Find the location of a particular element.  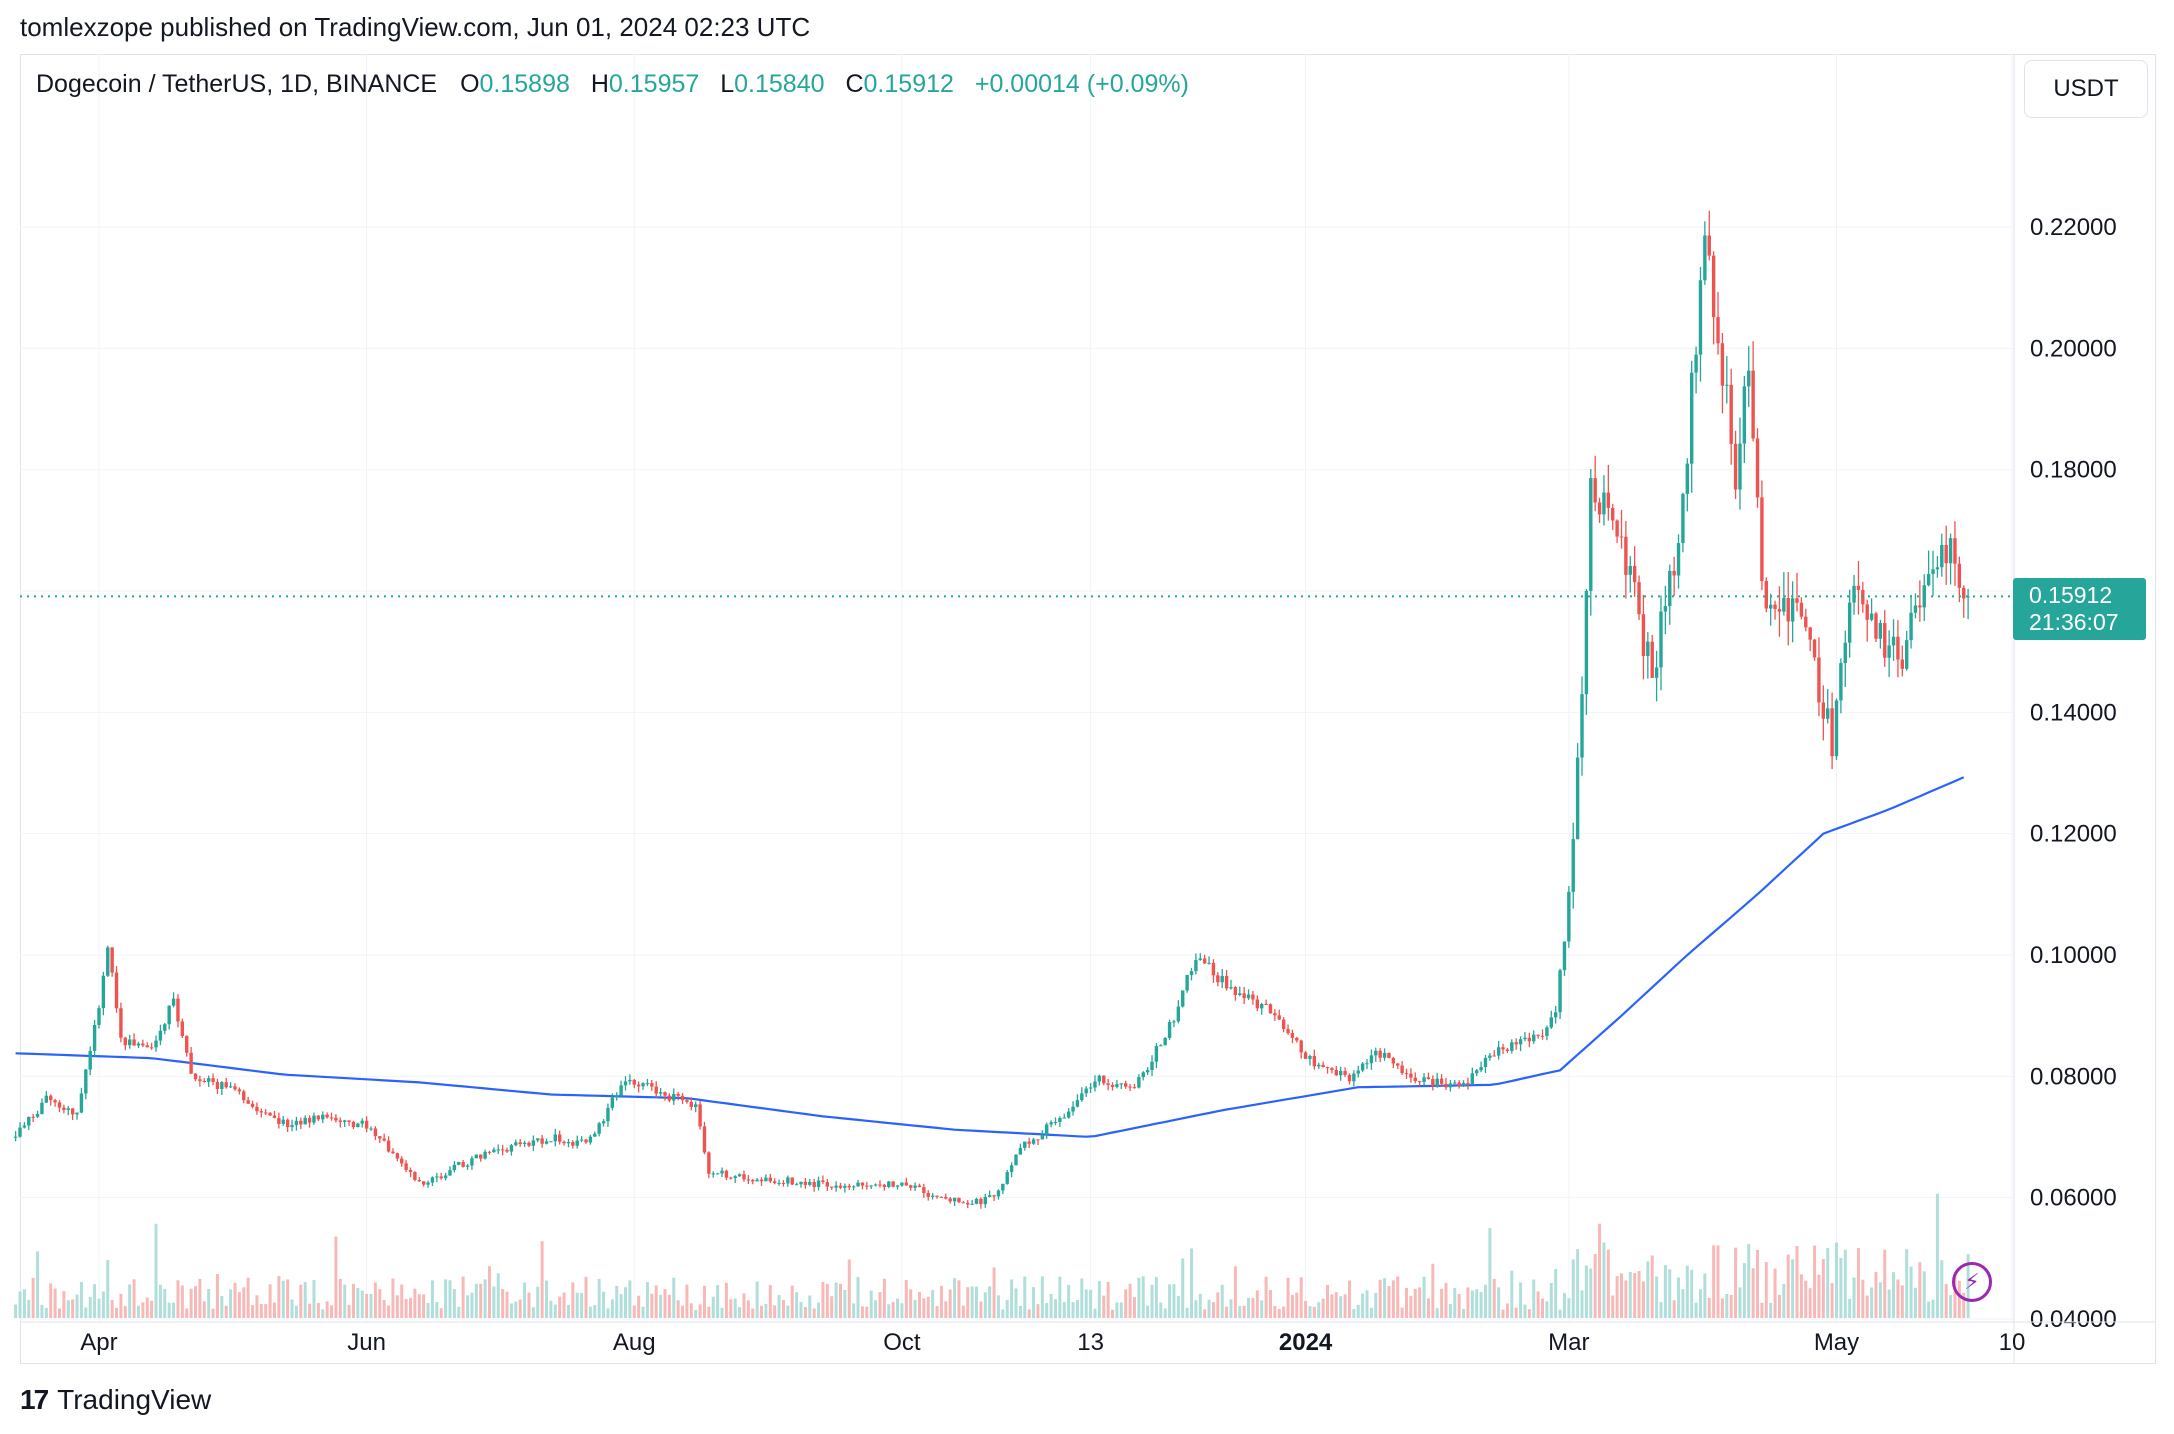

symbol-title: Dogecoin / TetherUS, 1D, BINANCE is located at coordinates (237, 84).